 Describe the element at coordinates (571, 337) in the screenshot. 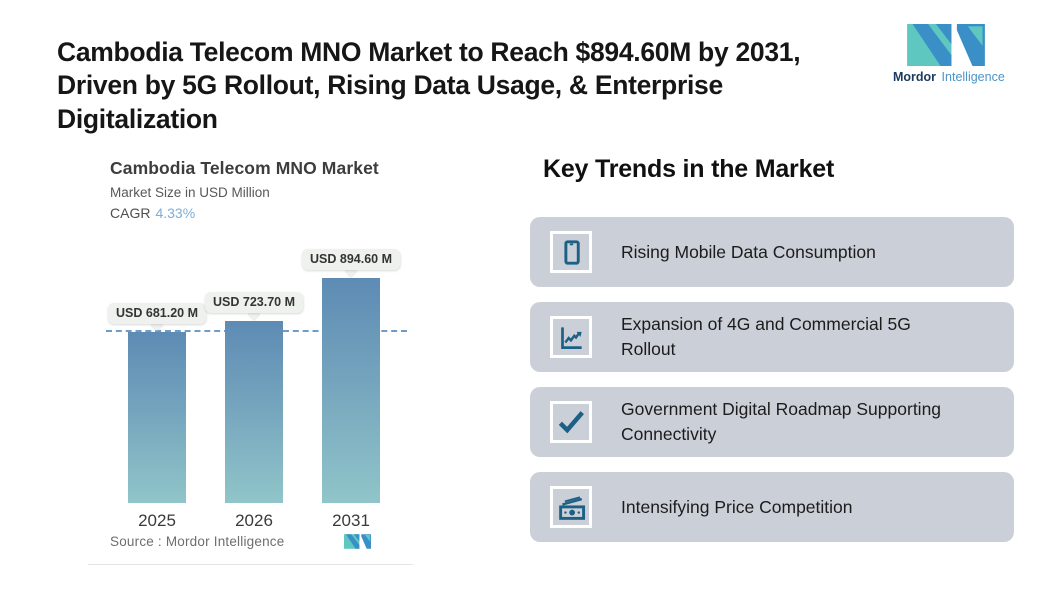

I see `line-chart-icon` at that location.